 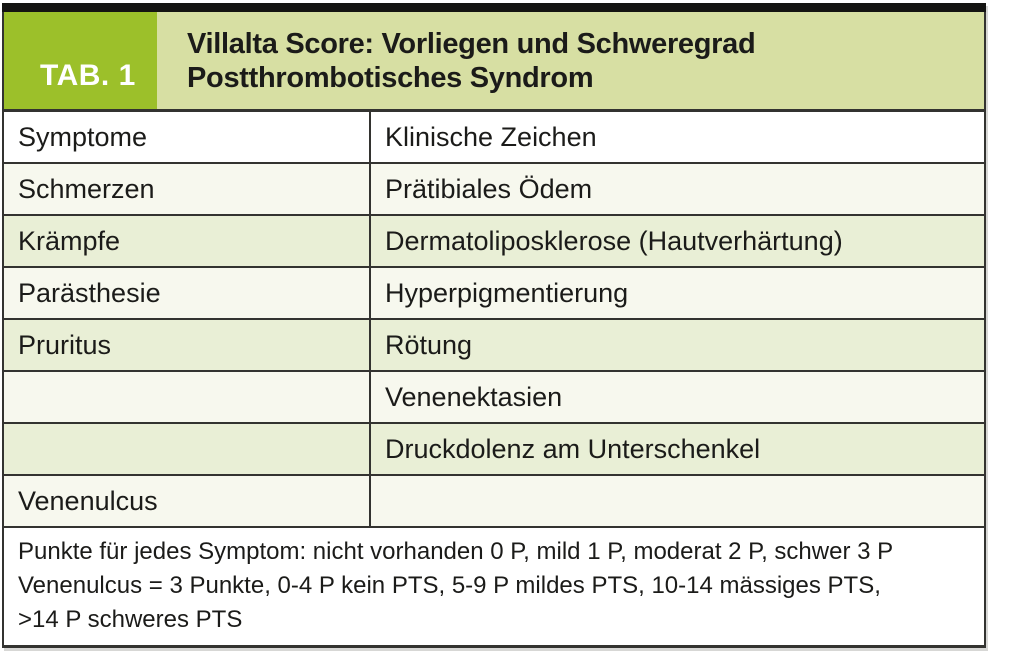 I want to click on table-tab-badge: TAB. 1, so click(x=80, y=60).